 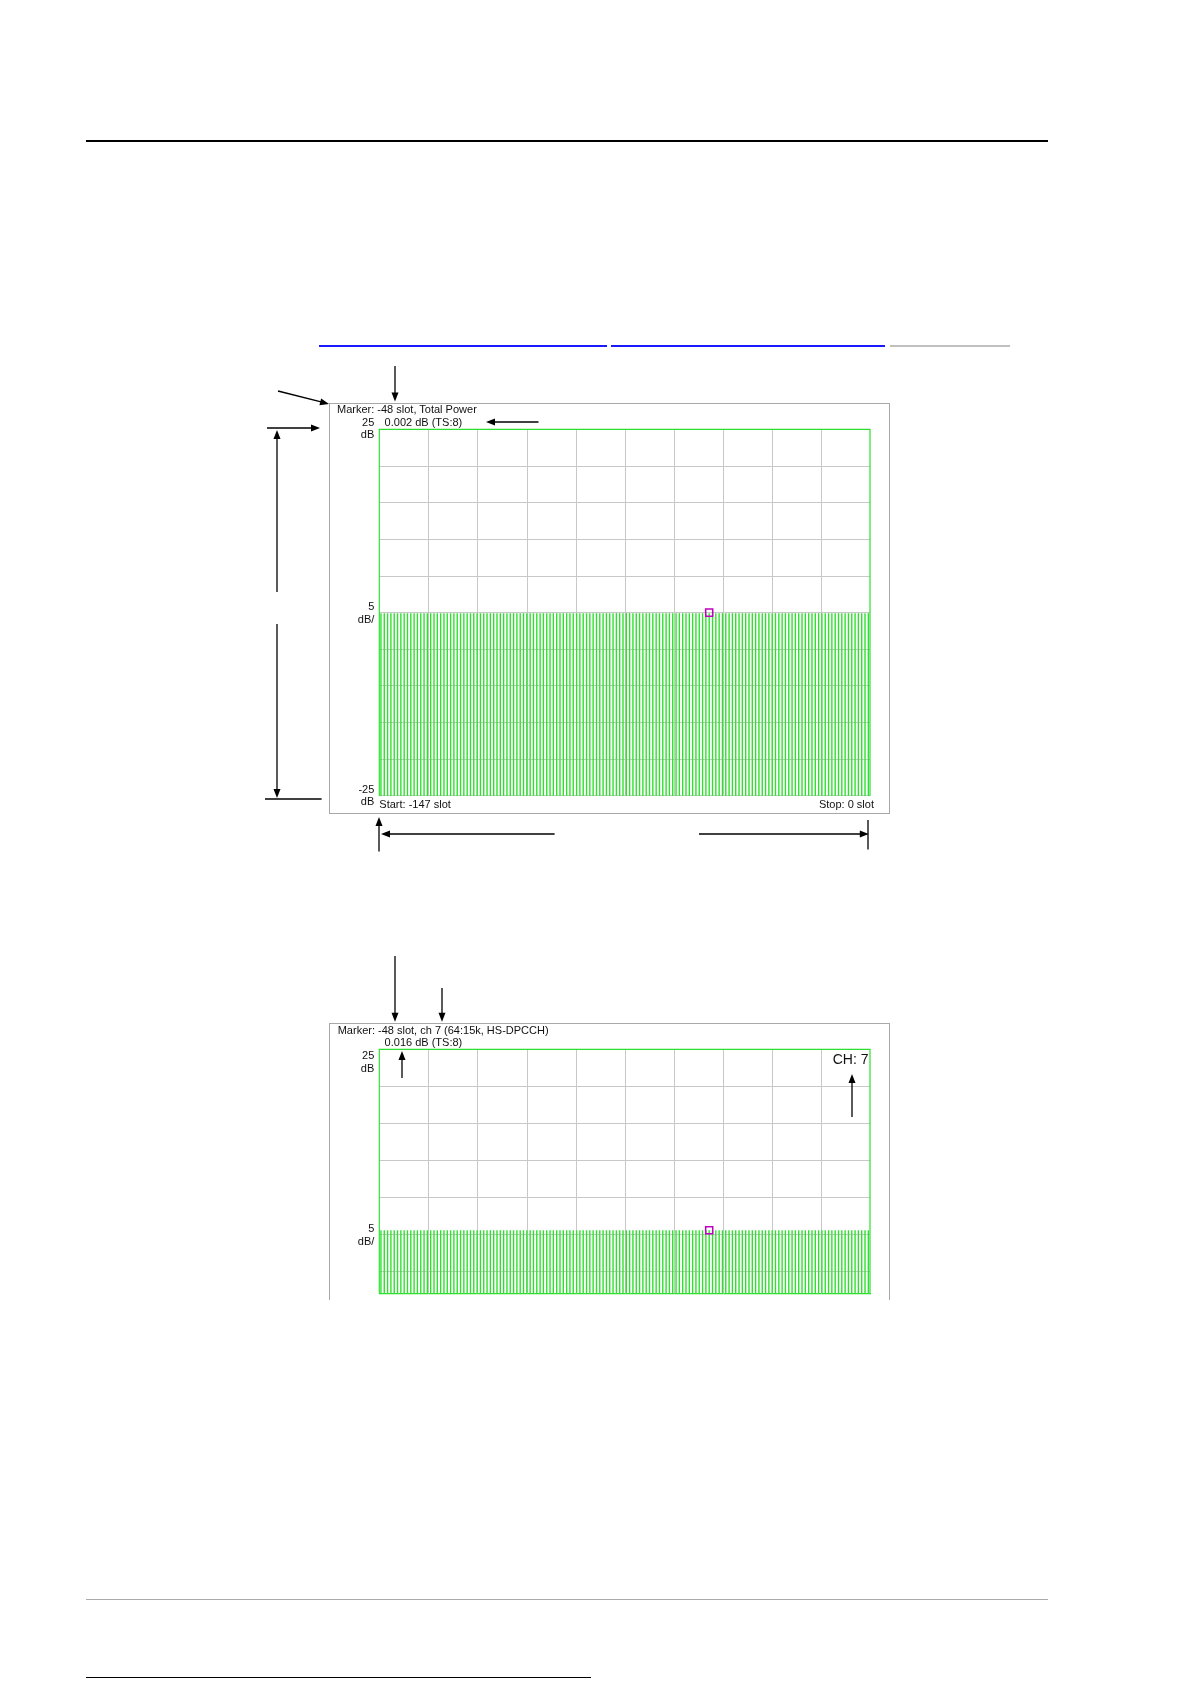 What do you see at coordinates (423, 1042) in the screenshot?
I see `text: 0.016 dB (TS:8)` at bounding box center [423, 1042].